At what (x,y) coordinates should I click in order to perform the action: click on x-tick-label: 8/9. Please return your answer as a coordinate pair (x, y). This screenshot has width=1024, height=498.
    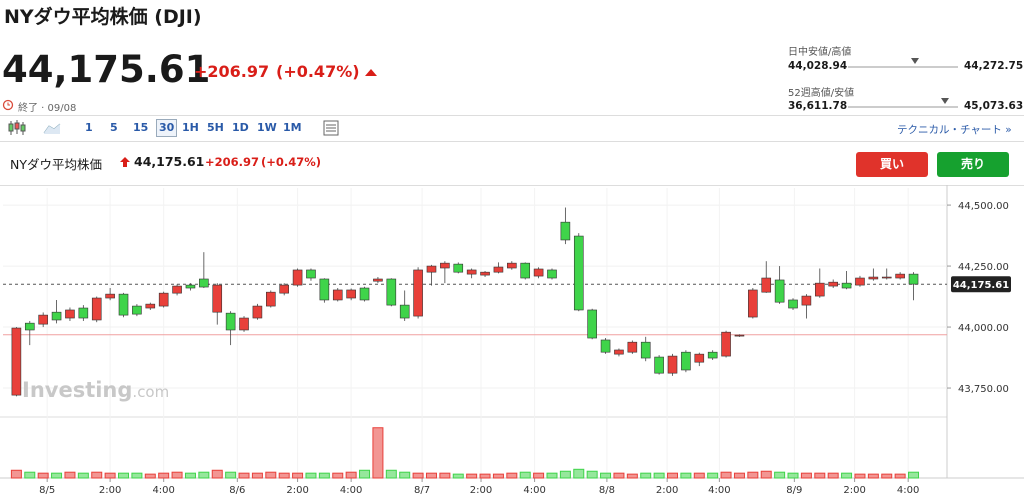
    Looking at the image, I should click on (794, 490).